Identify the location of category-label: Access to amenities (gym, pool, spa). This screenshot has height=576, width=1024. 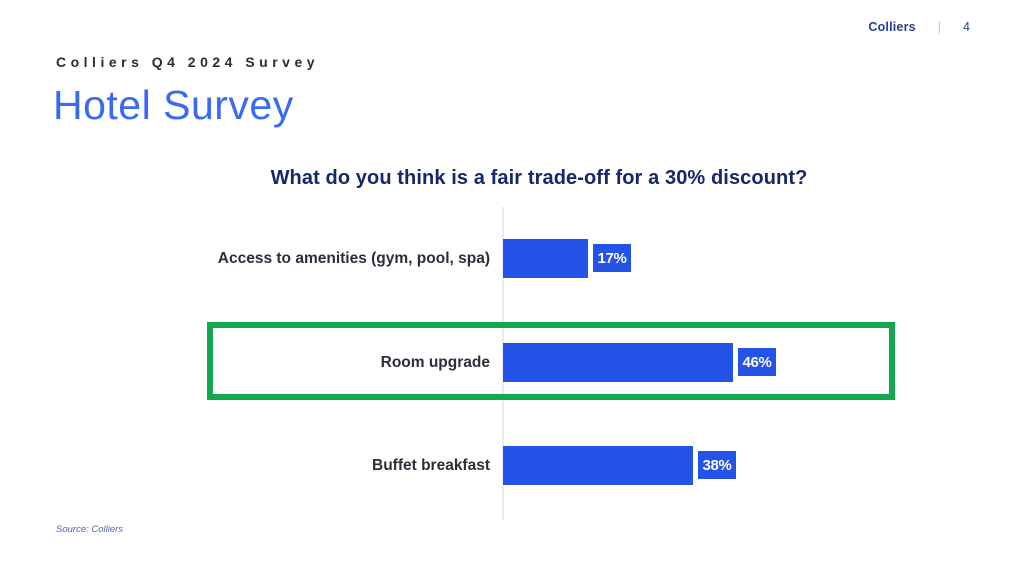
(353, 258).